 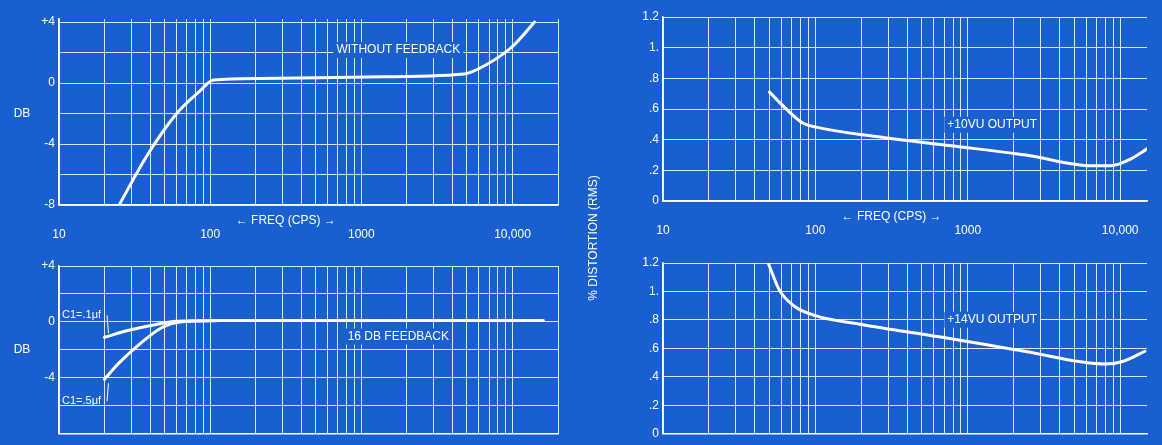 I want to click on series-label: C1=.1μf, so click(x=82, y=314).